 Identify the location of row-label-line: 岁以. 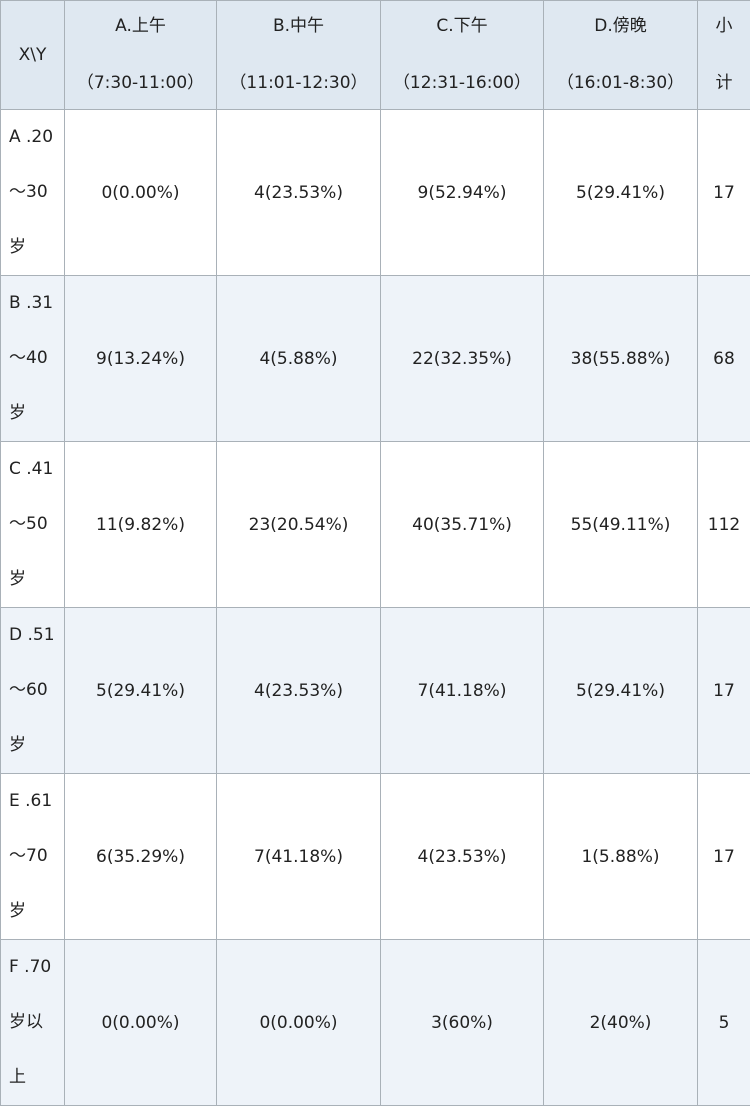
(36, 1022).